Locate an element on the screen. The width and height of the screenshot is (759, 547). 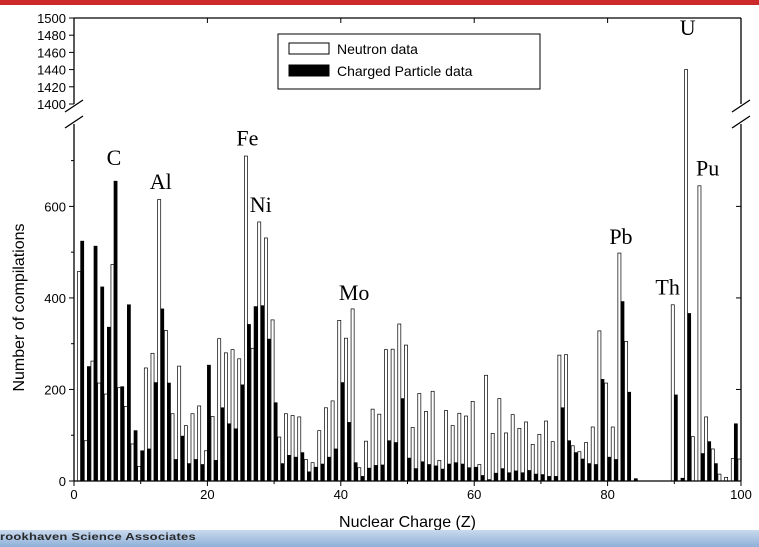
element-label: Pu is located at coordinates (707, 167).